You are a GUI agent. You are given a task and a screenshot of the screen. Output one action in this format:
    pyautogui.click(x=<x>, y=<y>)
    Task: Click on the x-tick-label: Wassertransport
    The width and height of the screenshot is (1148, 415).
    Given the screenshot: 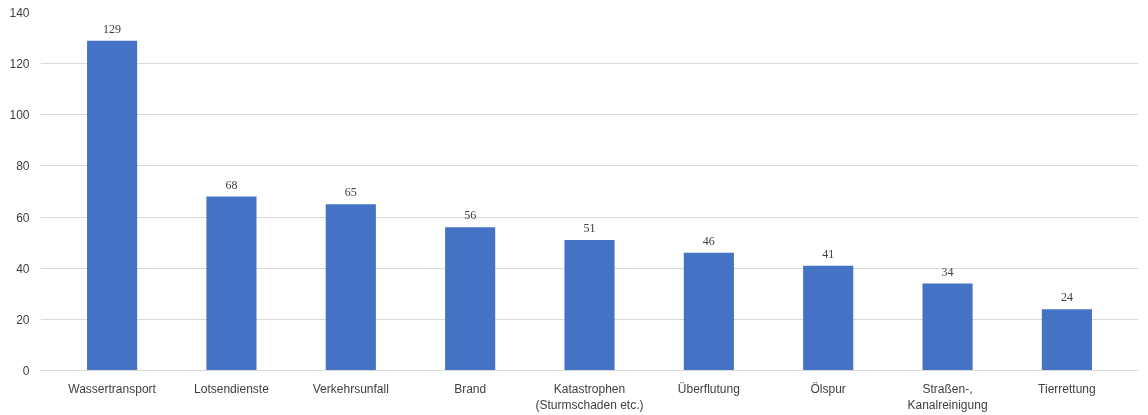 What is the action you would take?
    pyautogui.click(x=112, y=388)
    